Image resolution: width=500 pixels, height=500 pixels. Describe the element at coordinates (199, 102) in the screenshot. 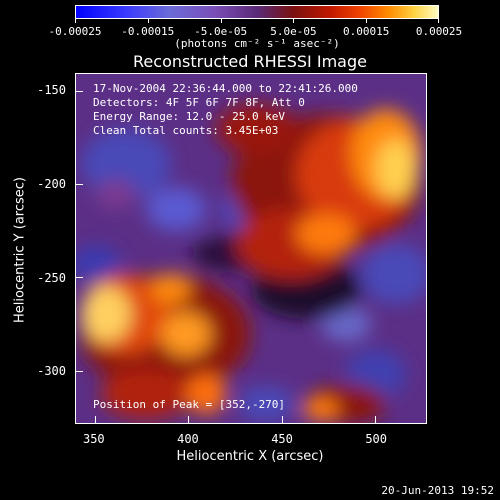

I see `detectors-text: Detectors: 4F 5F 6F 7F 8F, Att 0` at that location.